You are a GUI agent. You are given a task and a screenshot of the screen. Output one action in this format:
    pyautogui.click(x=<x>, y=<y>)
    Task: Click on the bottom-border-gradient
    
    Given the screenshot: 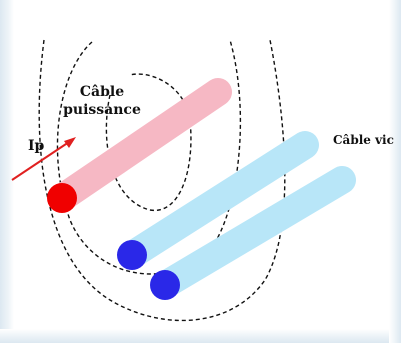 What is the action you would take?
    pyautogui.click(x=200, y=336)
    